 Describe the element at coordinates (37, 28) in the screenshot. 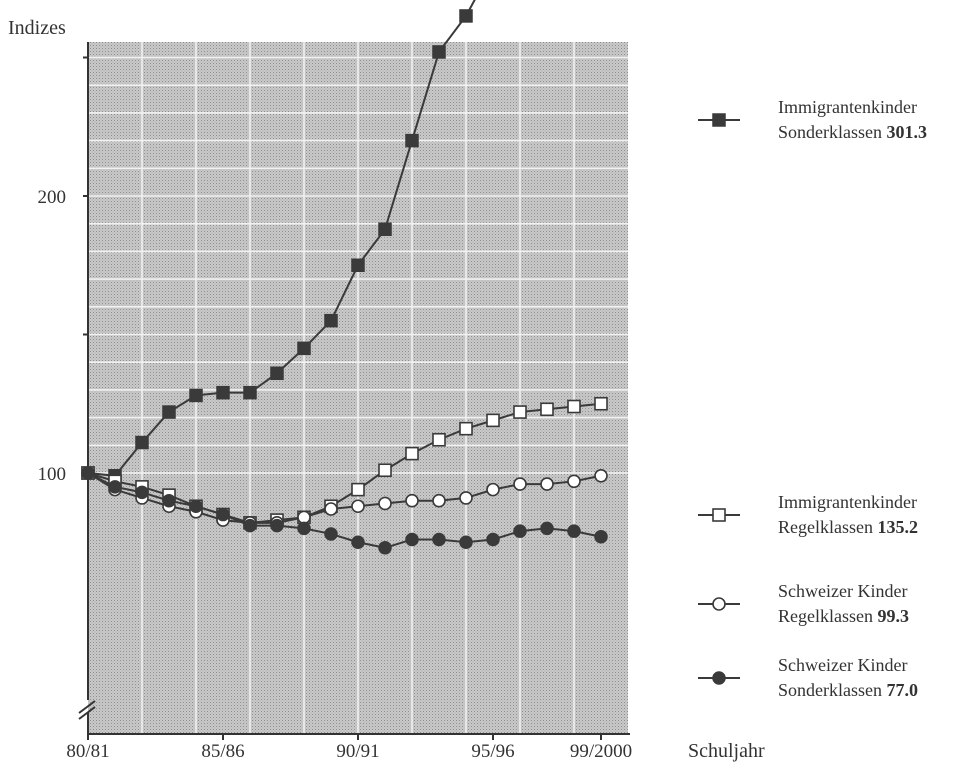

I see `y-axis-label: Indizes` at that location.